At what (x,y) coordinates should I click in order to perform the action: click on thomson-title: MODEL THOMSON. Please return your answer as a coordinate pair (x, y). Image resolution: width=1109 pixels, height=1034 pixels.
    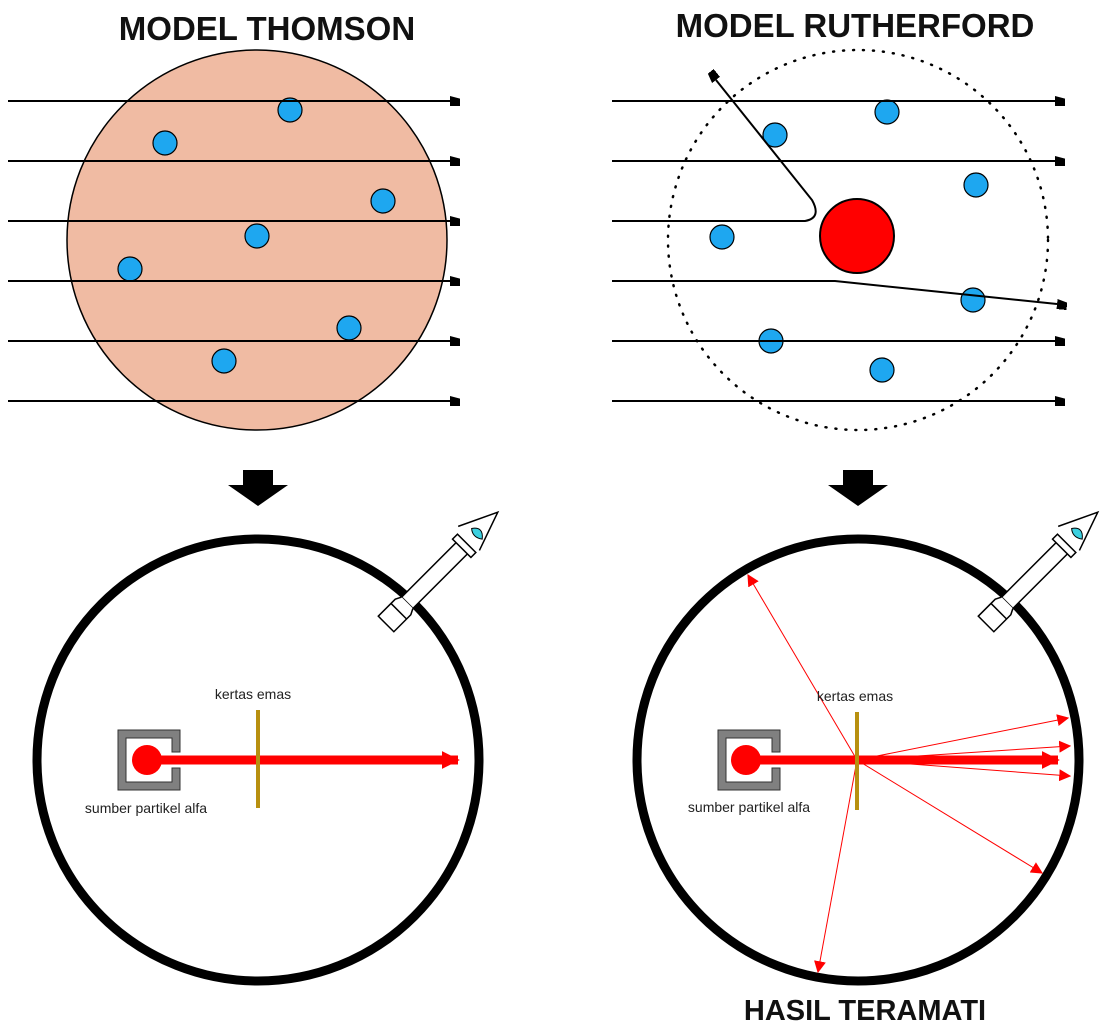
    Looking at the image, I should click on (267, 28).